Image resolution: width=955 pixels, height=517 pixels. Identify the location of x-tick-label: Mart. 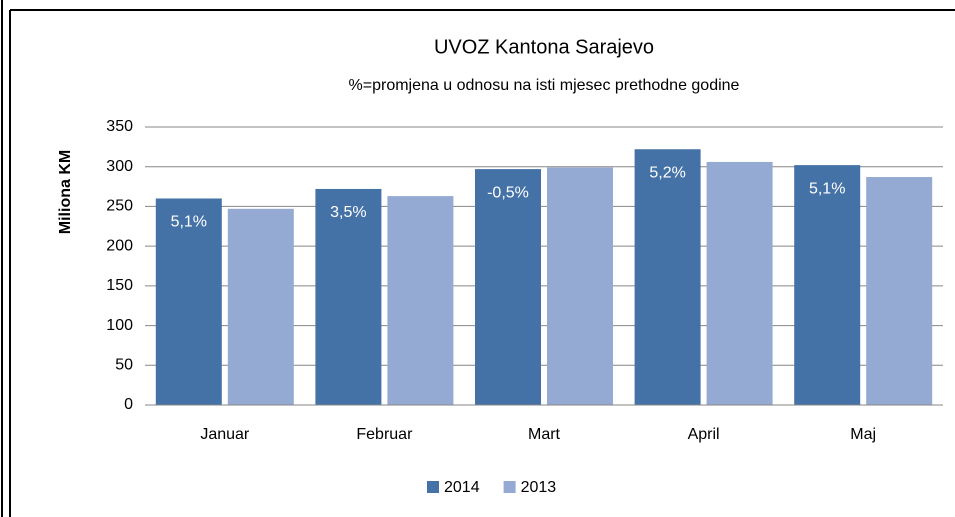
(544, 434).